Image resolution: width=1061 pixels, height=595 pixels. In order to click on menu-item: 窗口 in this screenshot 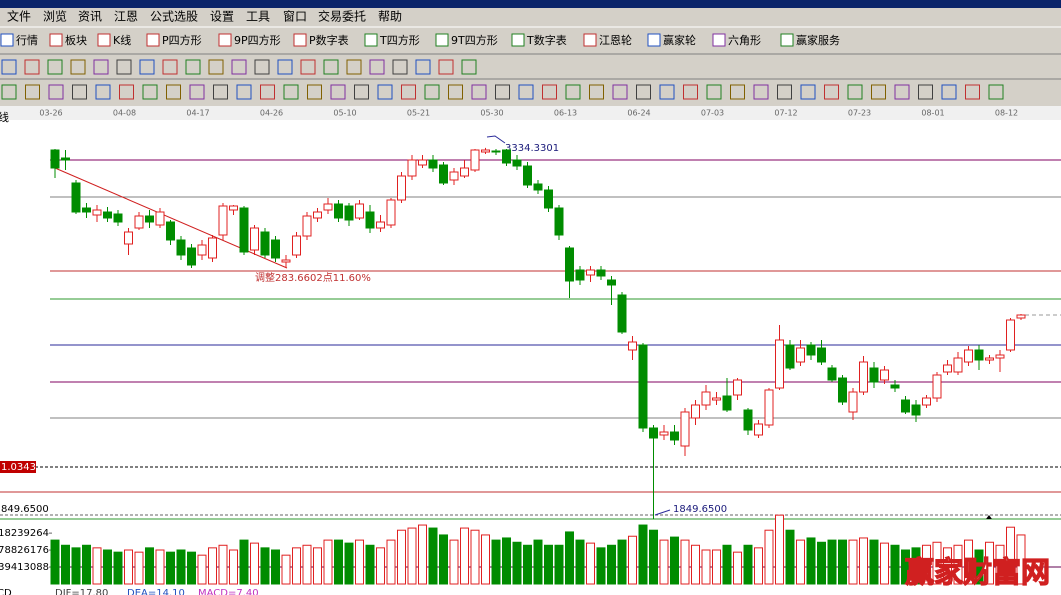, I will do `click(295, 17)`.